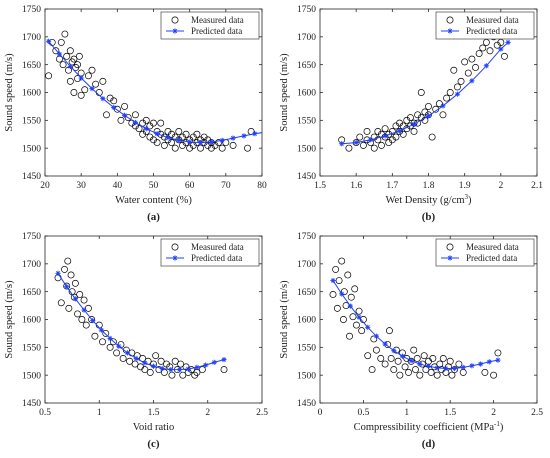 The width and height of the screenshot is (550, 458). I want to click on y-tick-label: 1750, so click(31, 237).